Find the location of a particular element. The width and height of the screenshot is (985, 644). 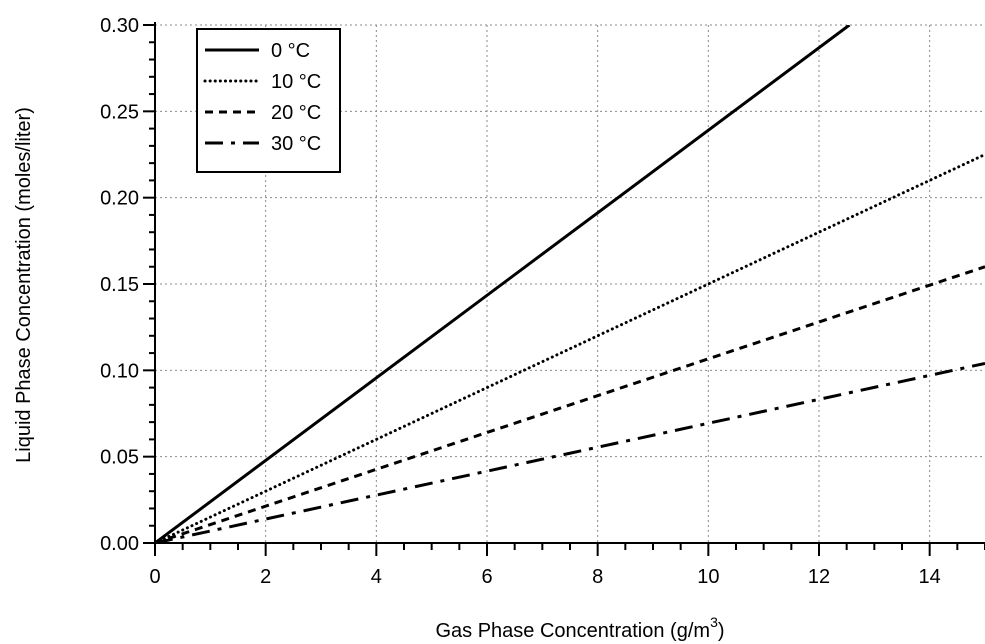

legend-box is located at coordinates (268, 100).